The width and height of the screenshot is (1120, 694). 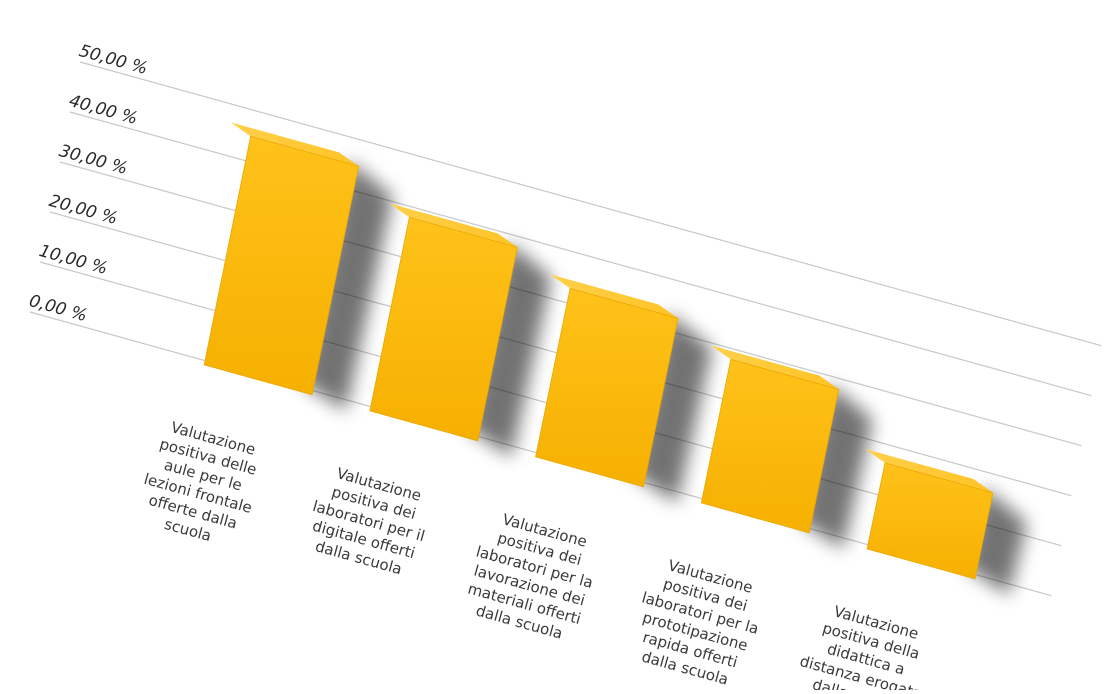 What do you see at coordinates (113, 60) in the screenshot?
I see `y-tick-label: 50,00 %` at bounding box center [113, 60].